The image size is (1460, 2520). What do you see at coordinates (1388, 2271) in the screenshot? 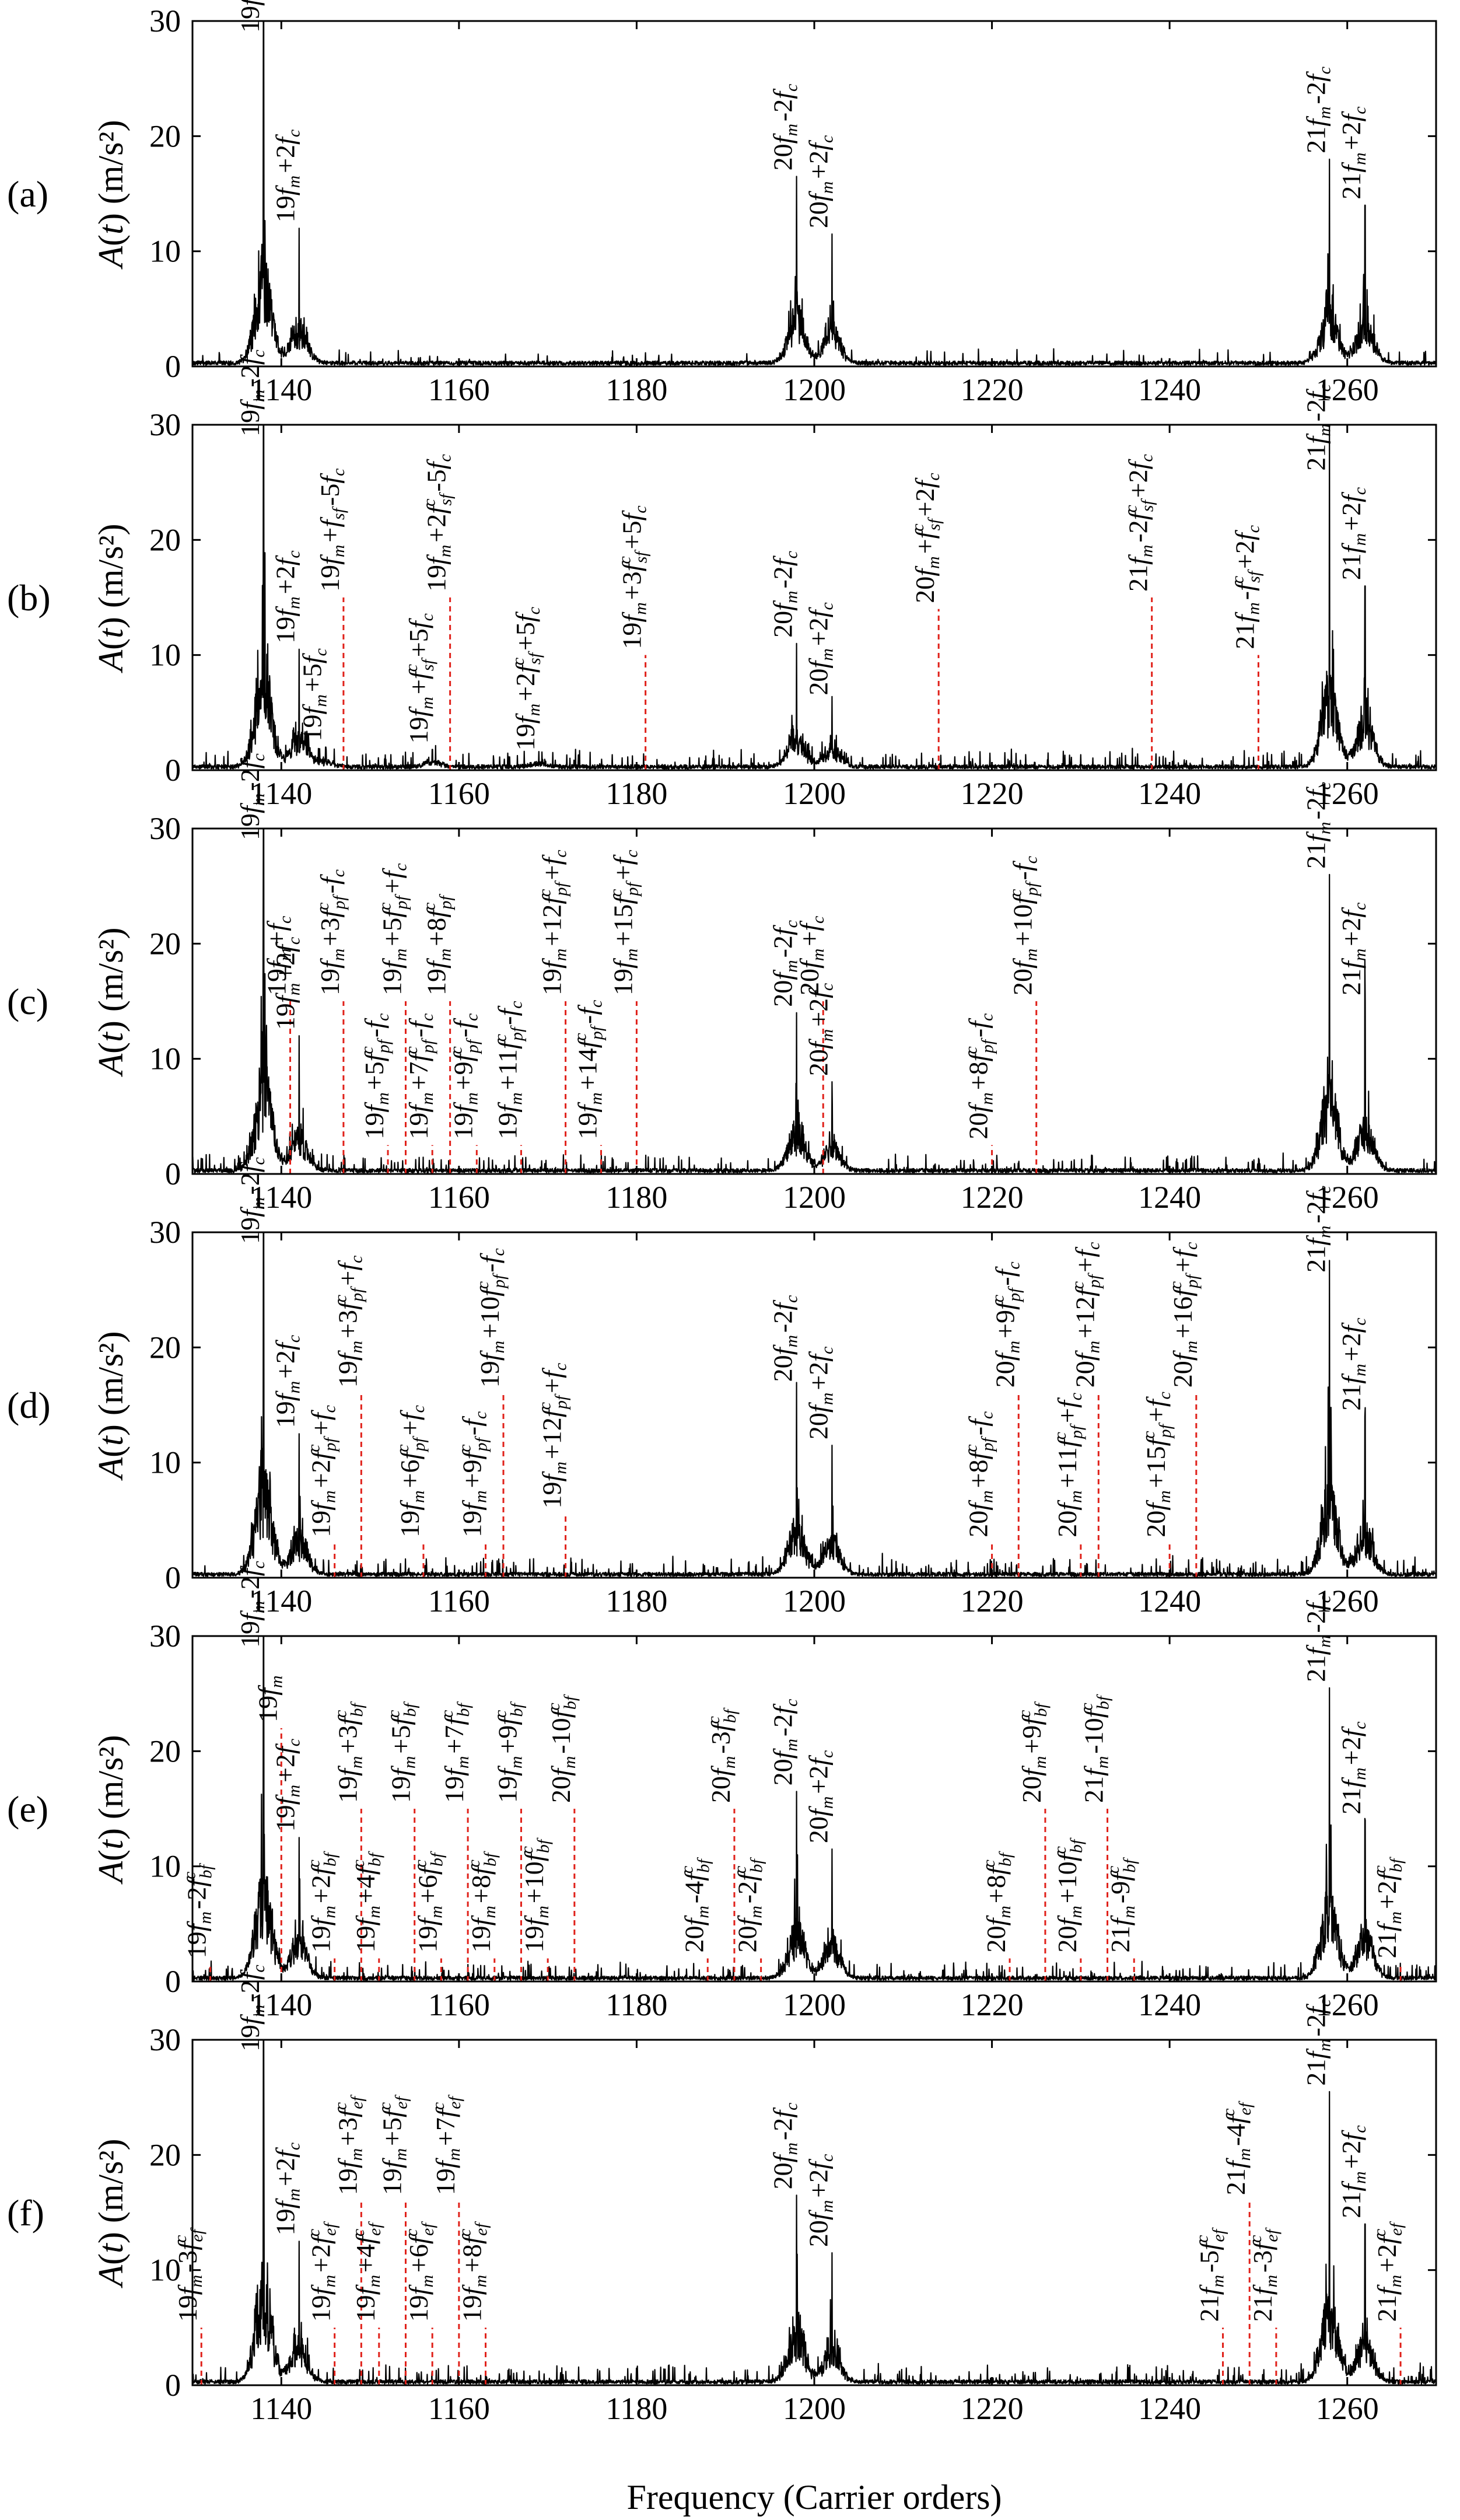
I see `peak-annotation: 21fm +2fcef` at bounding box center [1388, 2271].